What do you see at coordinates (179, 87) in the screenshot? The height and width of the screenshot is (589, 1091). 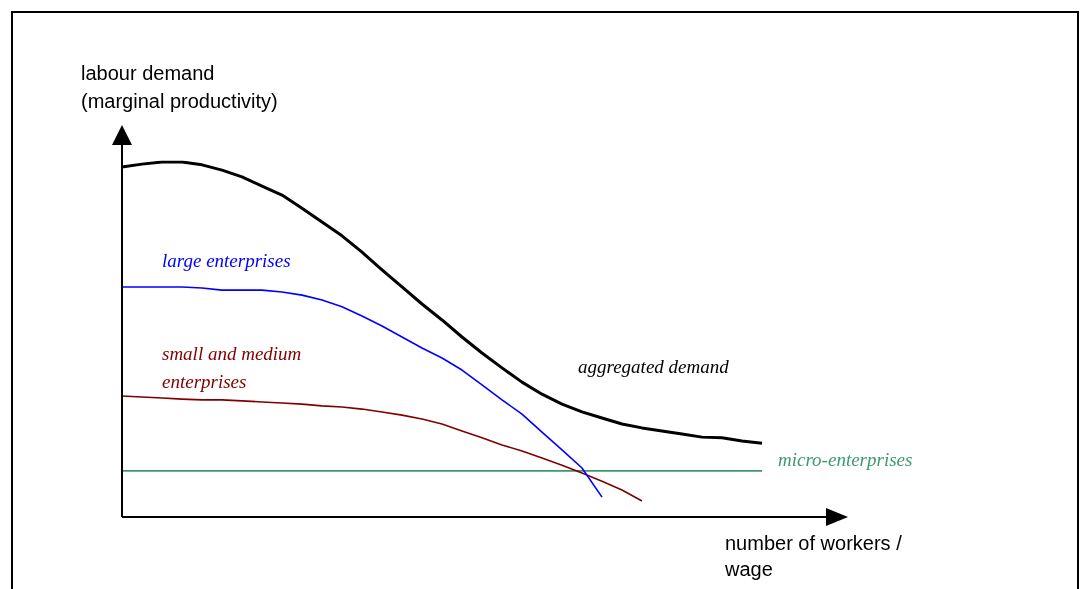 I see `y-axis-title: labour demand (marginal productivity)` at bounding box center [179, 87].